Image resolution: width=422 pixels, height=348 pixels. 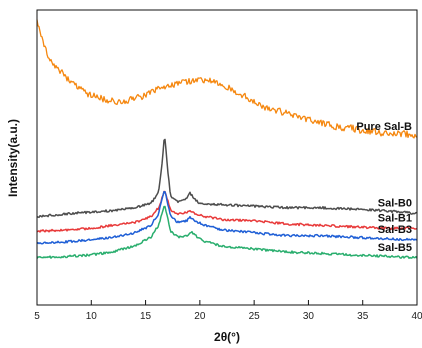 I want to click on x-tick-label: 40, so click(x=416, y=316).